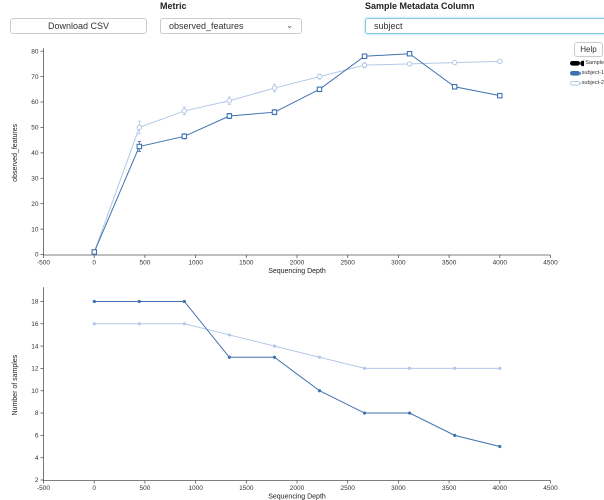 This screenshot has width=604, height=500. What do you see at coordinates (206, 26) in the screenshot?
I see `metric-select-value: observed_features` at bounding box center [206, 26].